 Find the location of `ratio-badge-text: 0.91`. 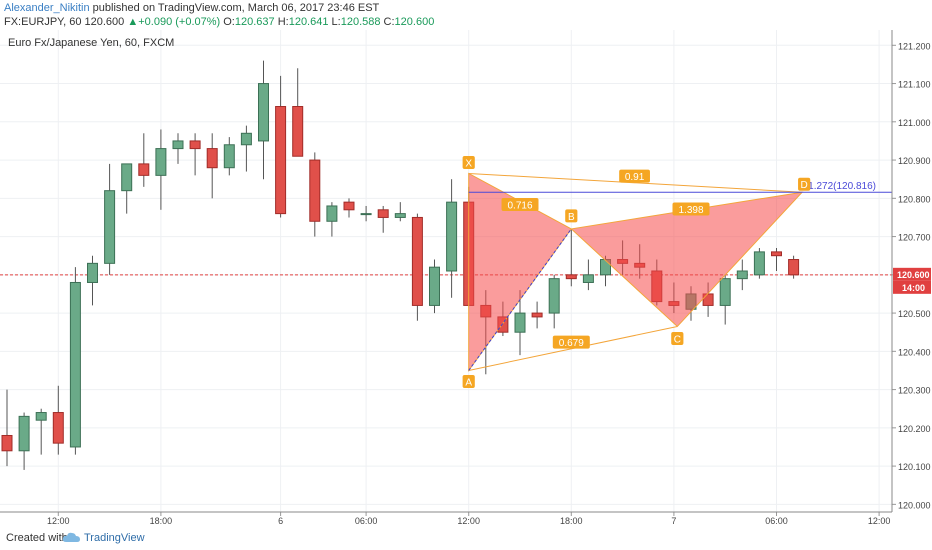

ratio-badge-text: 0.91 is located at coordinates (635, 177).